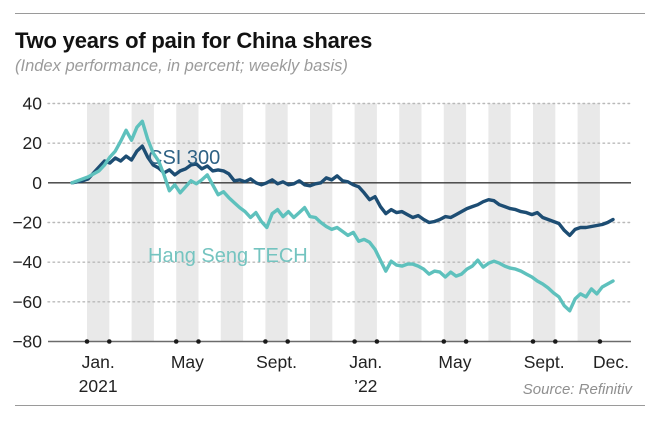 The image size is (660, 423). I want to click on hstech-series-label: Hang Seng TECH, so click(228, 256).